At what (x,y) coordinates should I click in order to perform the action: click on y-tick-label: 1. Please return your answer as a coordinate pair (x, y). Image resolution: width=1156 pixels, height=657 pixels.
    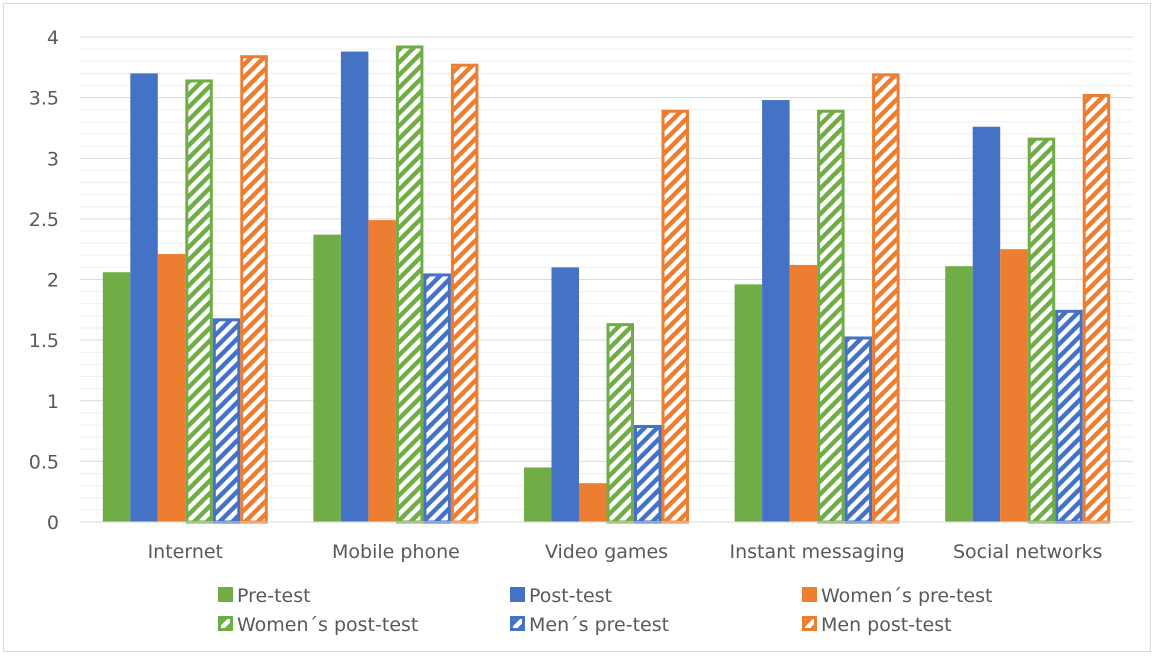
    Looking at the image, I should click on (53, 402).